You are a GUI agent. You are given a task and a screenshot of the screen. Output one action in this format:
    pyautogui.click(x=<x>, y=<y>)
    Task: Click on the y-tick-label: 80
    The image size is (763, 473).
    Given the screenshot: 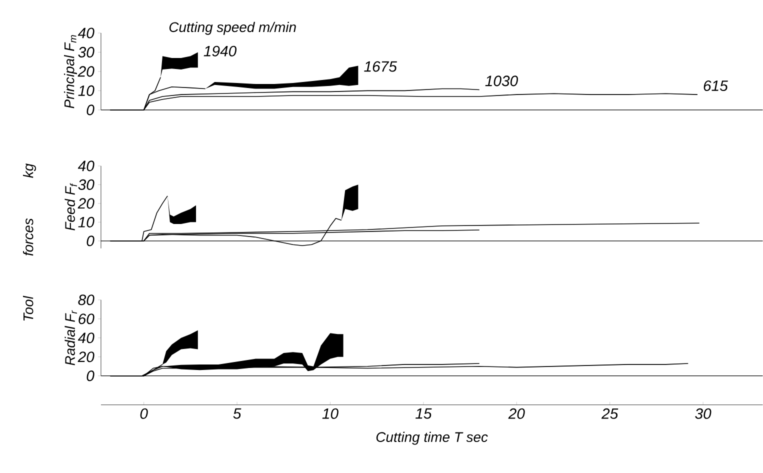 What is the action you would take?
    pyautogui.click(x=86, y=300)
    